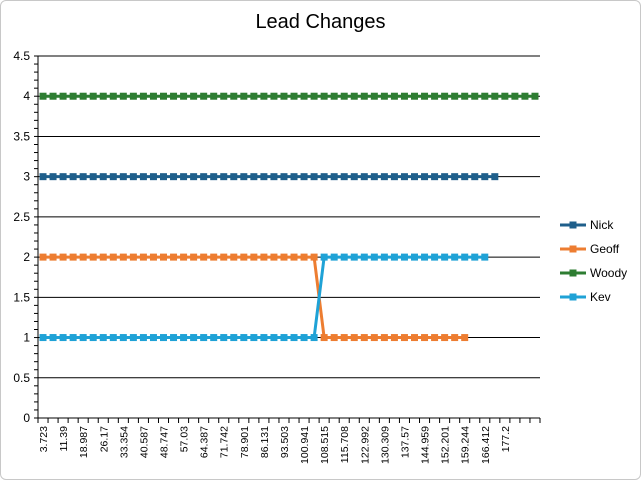  I want to click on x-tick-label: 93.503, so click(285, 442).